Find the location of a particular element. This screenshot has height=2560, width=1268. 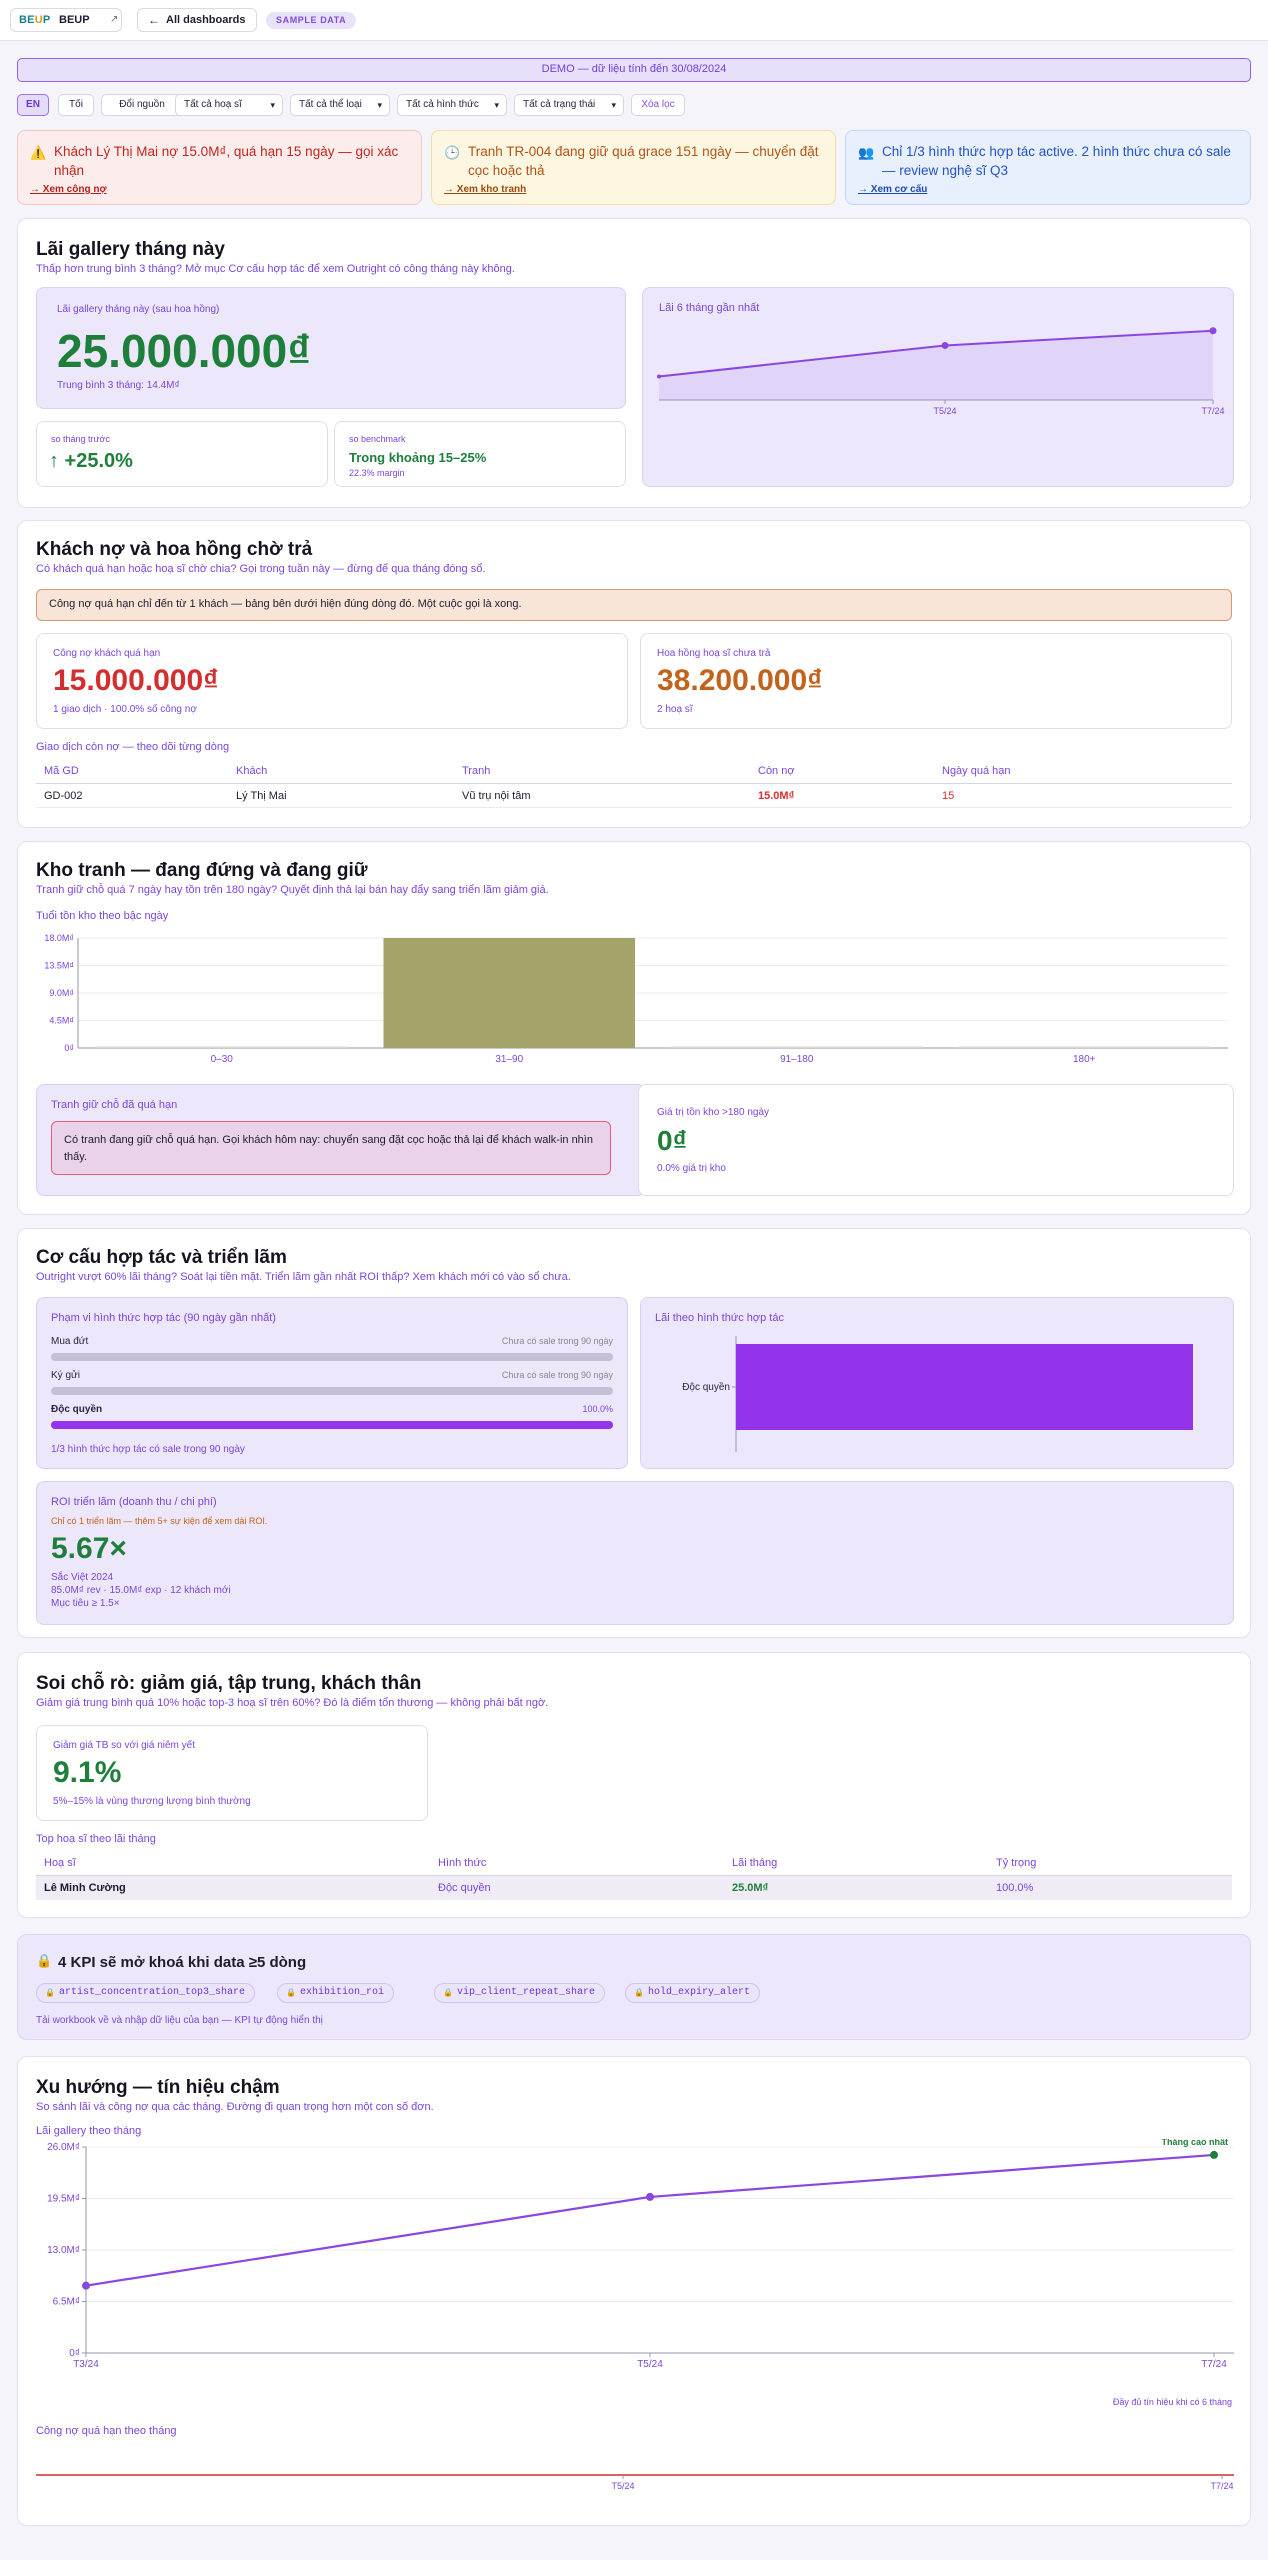

clear-filters-button: Xóa lọc is located at coordinates (658, 105).